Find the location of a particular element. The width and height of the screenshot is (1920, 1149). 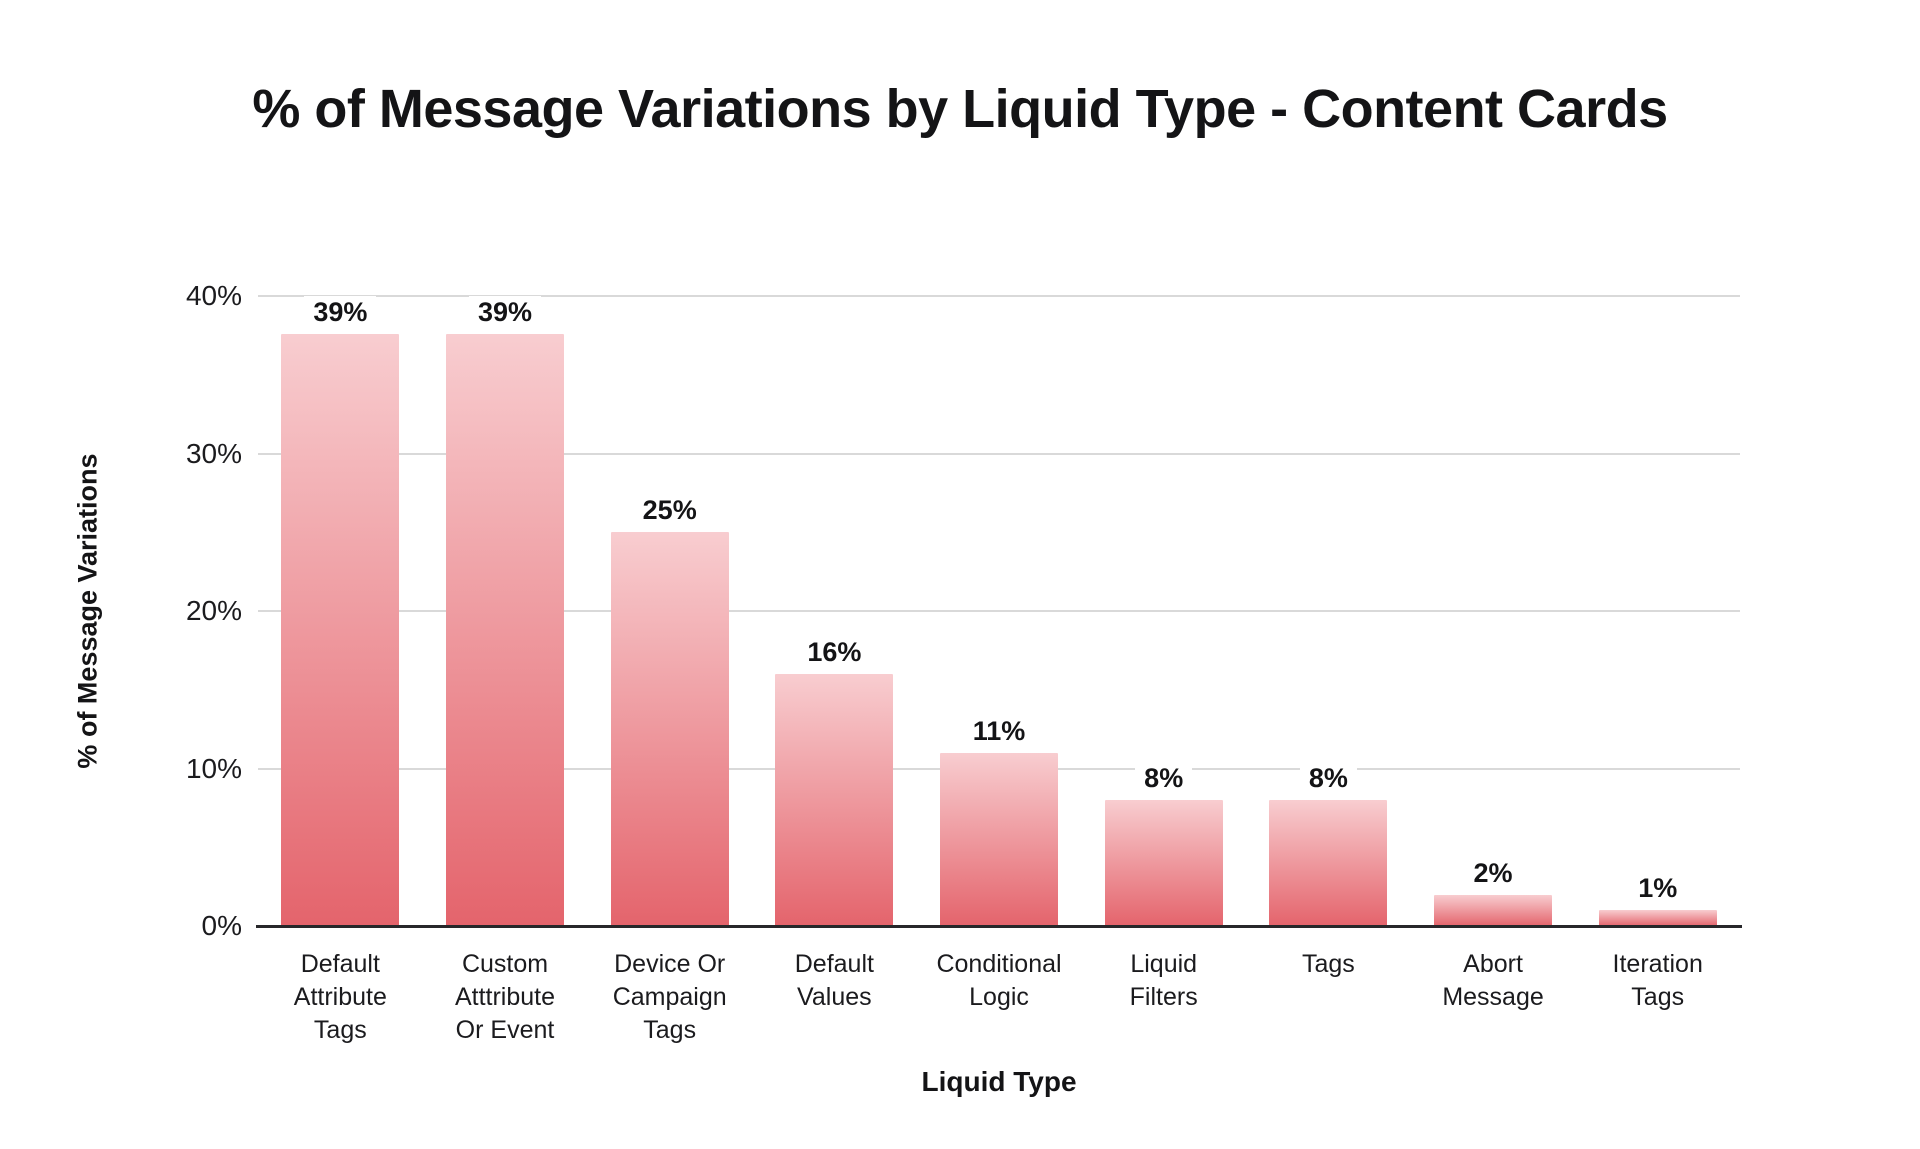

bar-group: 25% is located at coordinates (669, 611).